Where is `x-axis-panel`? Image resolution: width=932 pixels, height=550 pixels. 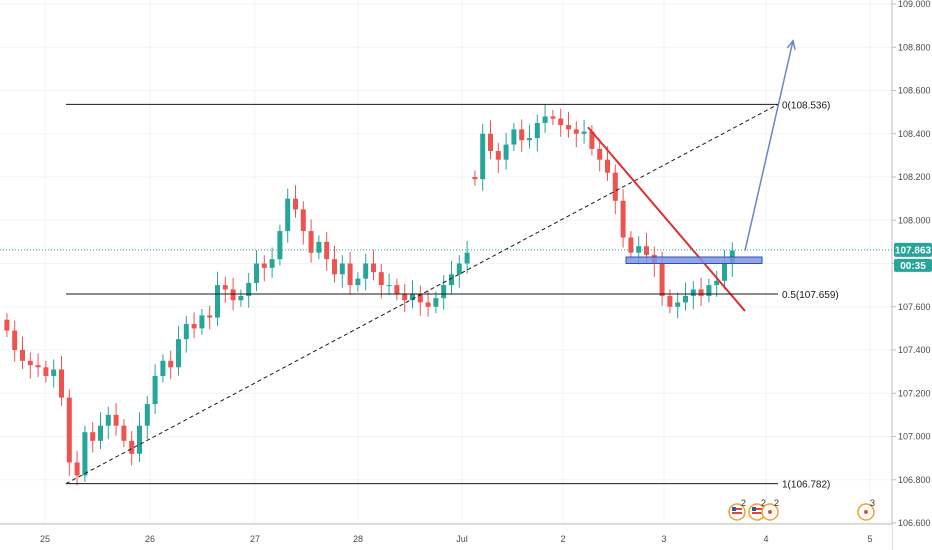
x-axis-panel is located at coordinates (446, 537).